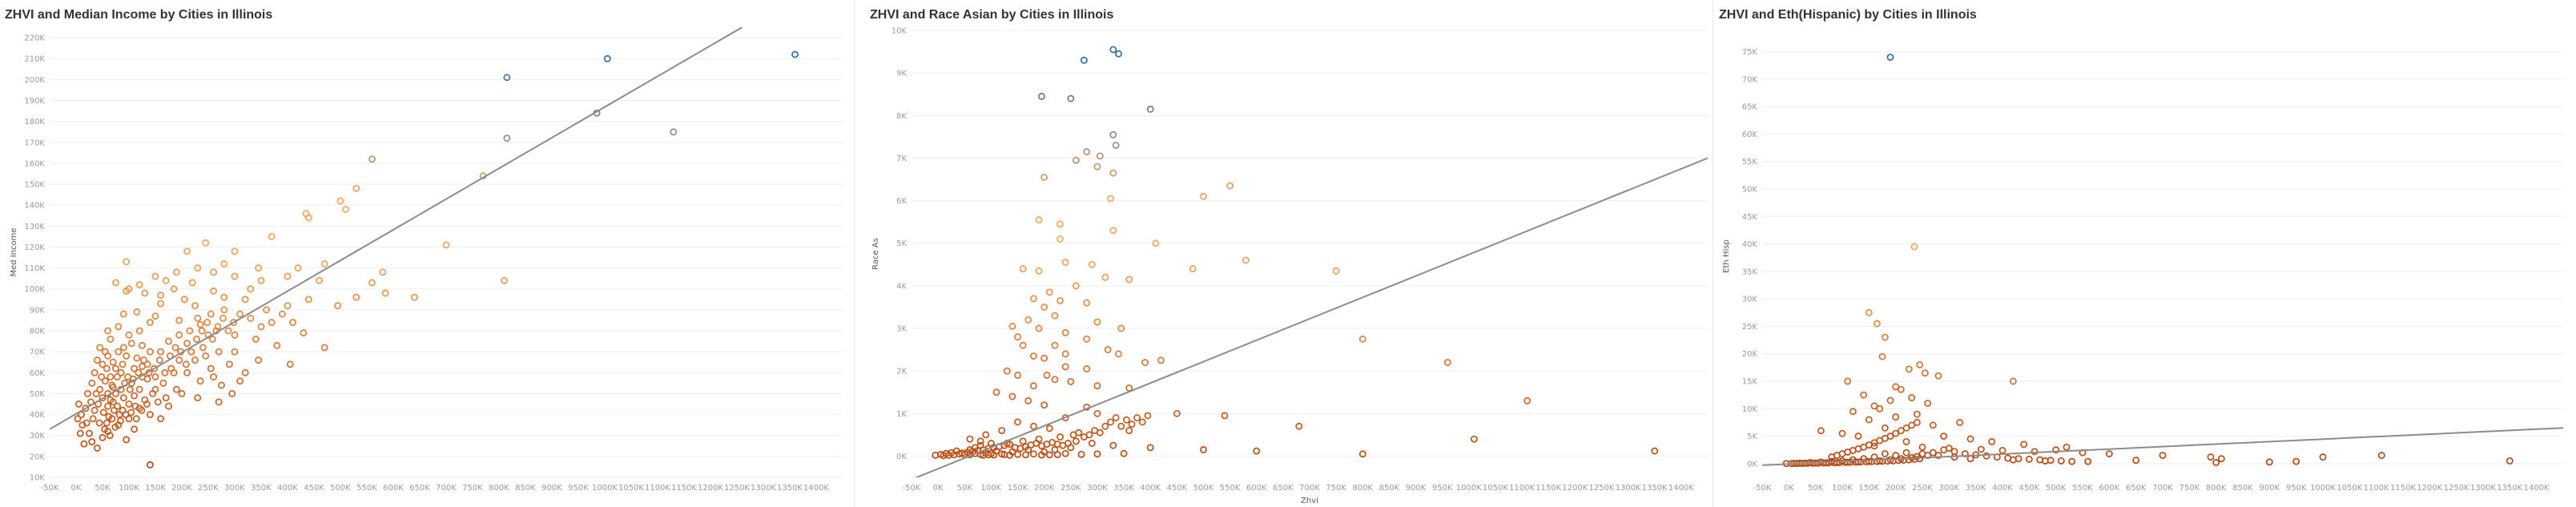  Describe the element at coordinates (901, 244) in the screenshot. I see `y-tick-label: 5K` at that location.